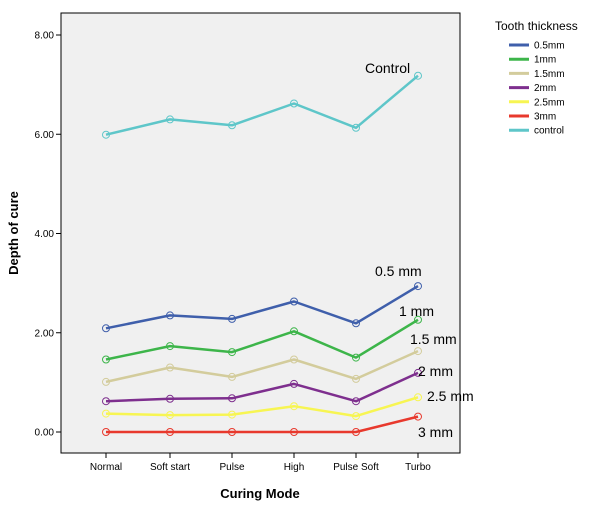 The width and height of the screenshot is (600, 518). Describe the element at coordinates (398, 271) in the screenshot. I see `annotation-0.5mm: 0.5 mm` at that location.